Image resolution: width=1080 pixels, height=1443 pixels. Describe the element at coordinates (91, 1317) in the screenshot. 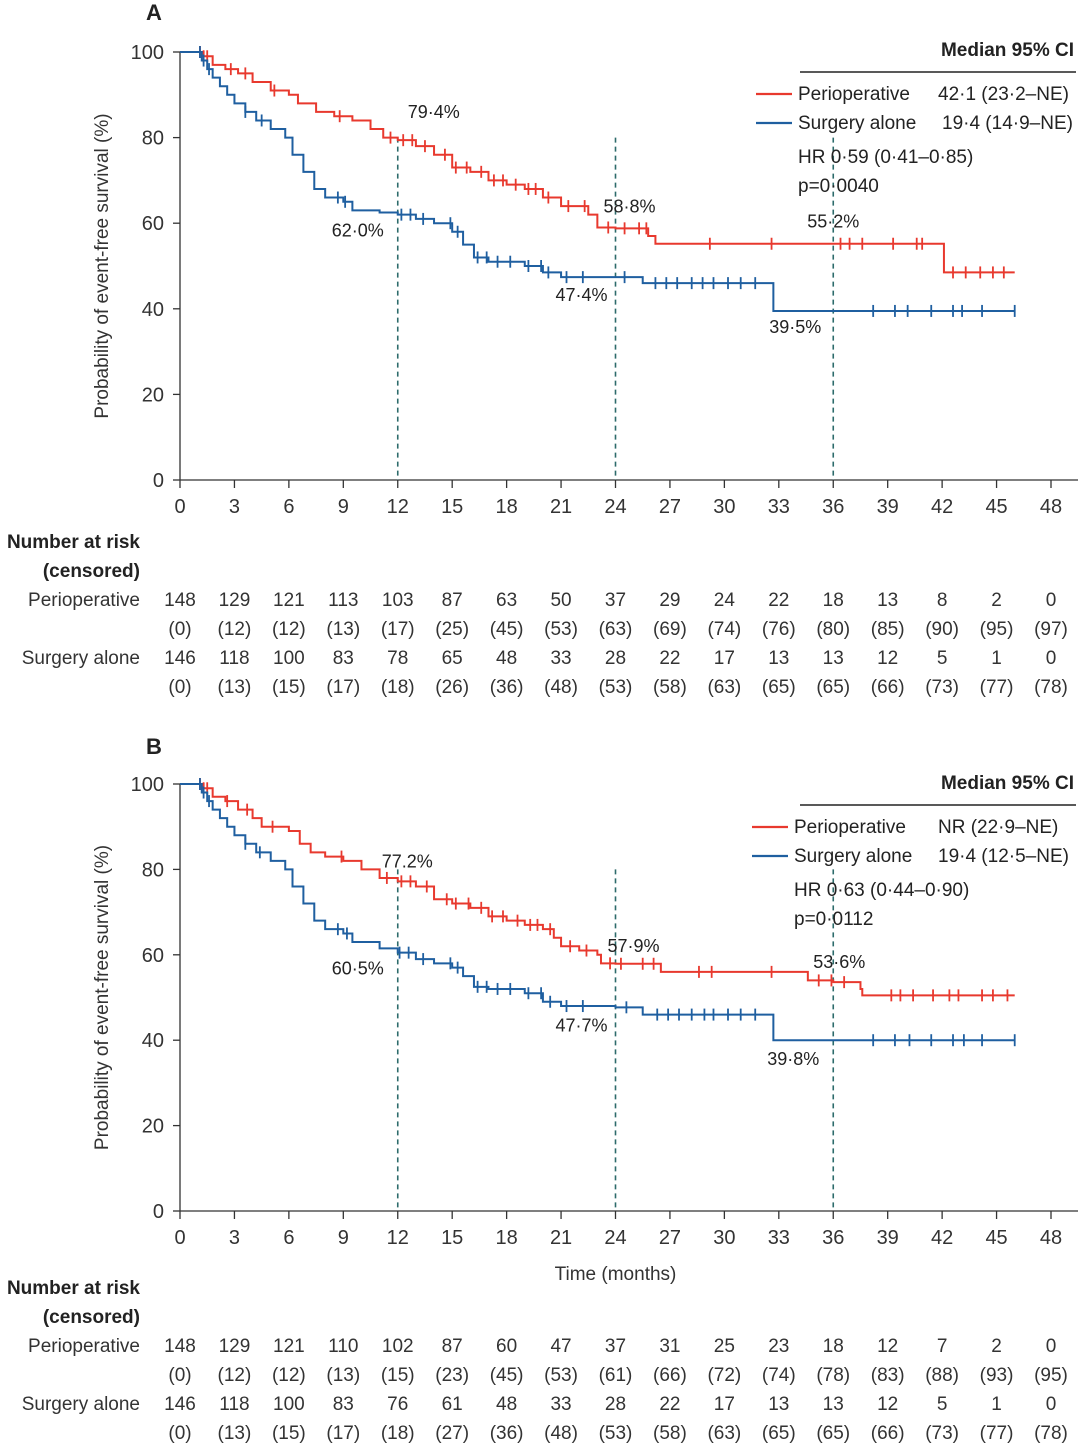

I see `risk-table-subtitle: (censored)` at that location.